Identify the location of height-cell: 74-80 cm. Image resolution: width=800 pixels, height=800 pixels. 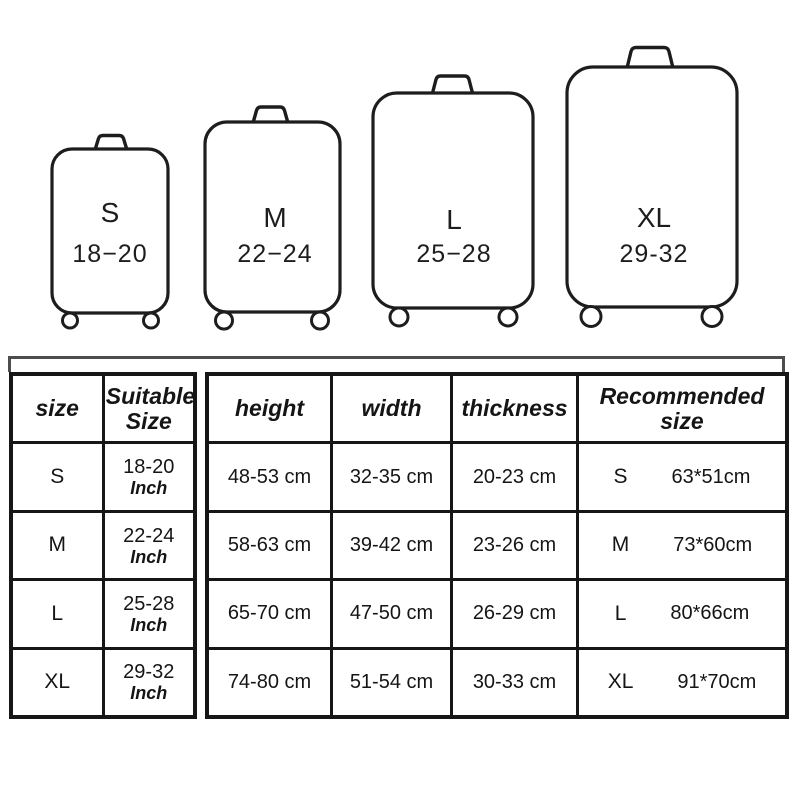
(269, 682).